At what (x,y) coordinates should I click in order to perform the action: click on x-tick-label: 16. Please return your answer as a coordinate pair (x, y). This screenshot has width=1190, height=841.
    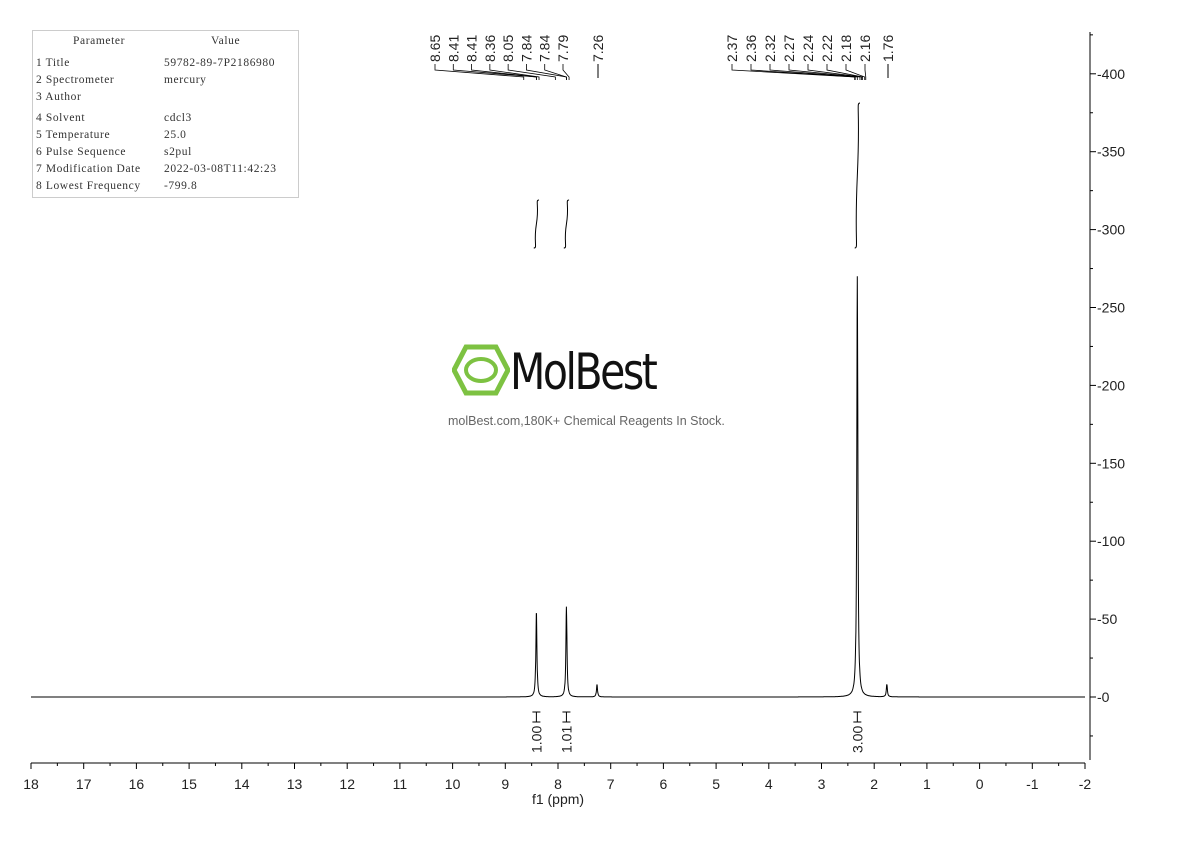
    Looking at the image, I should click on (137, 784).